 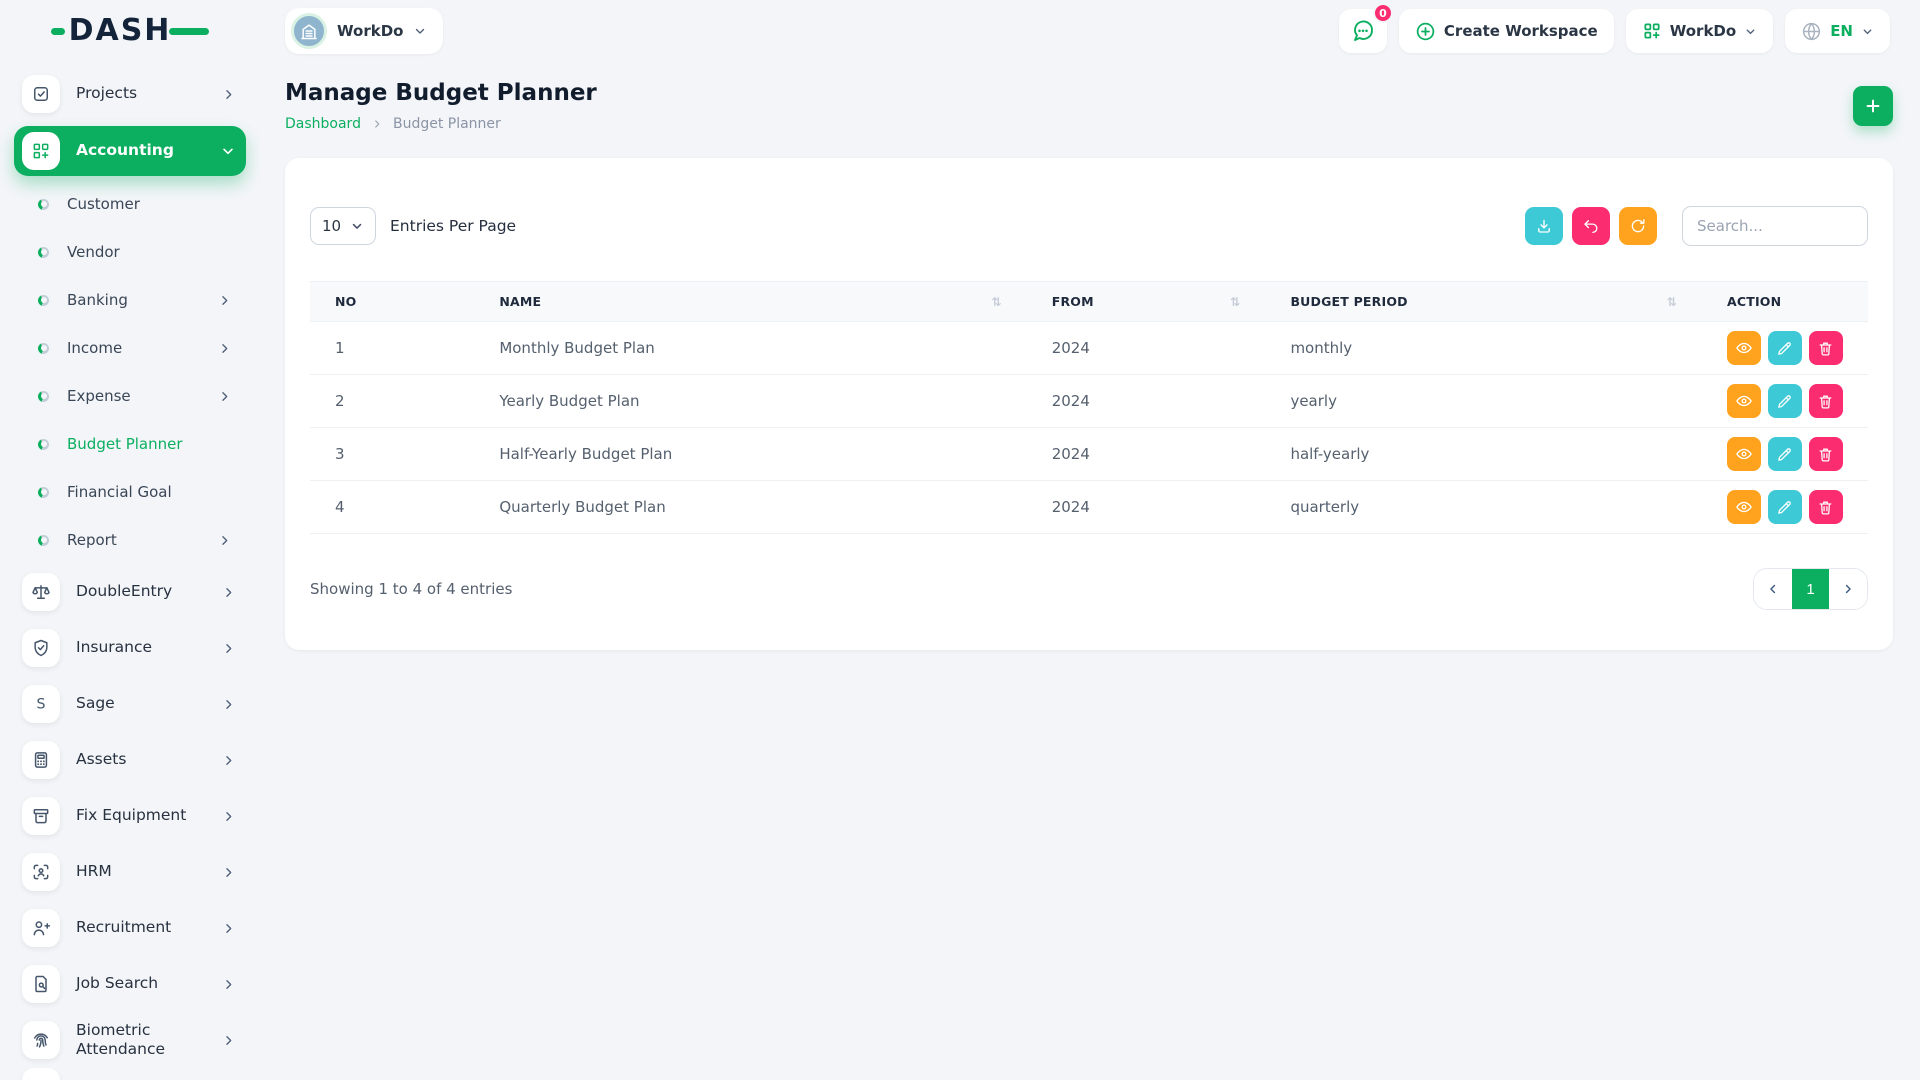 What do you see at coordinates (1848, 589) in the screenshot?
I see `pagination-next-button` at bounding box center [1848, 589].